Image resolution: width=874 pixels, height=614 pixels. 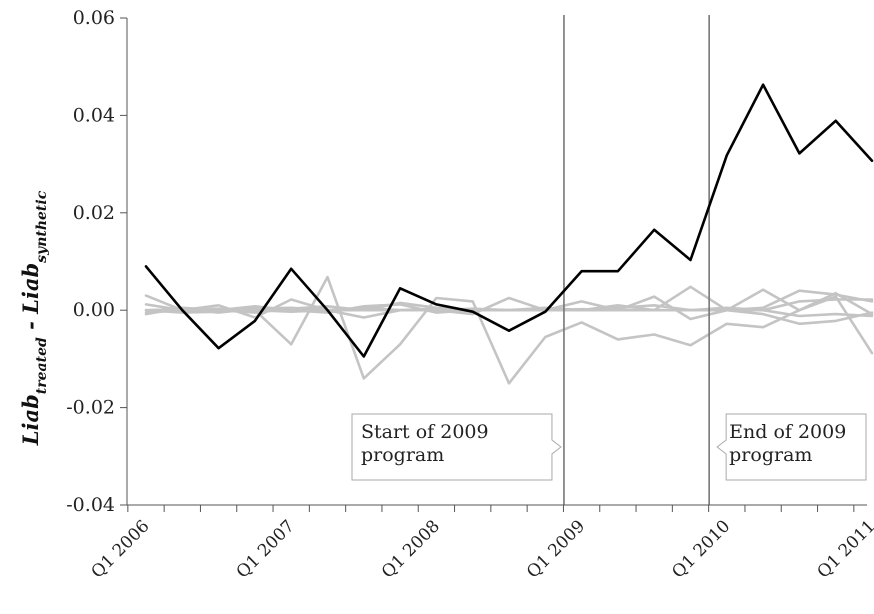 I want to click on y-label-synthetic-sub: synthetic, so click(x=42, y=226).